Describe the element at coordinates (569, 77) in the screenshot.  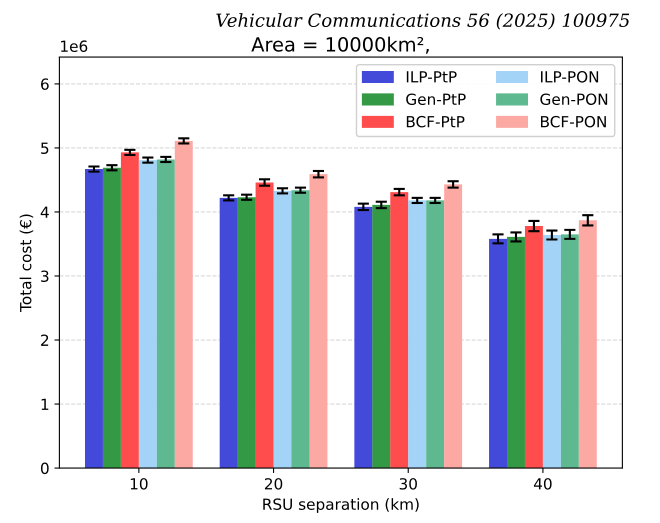
I see `legend-label: ILP-PON` at that location.